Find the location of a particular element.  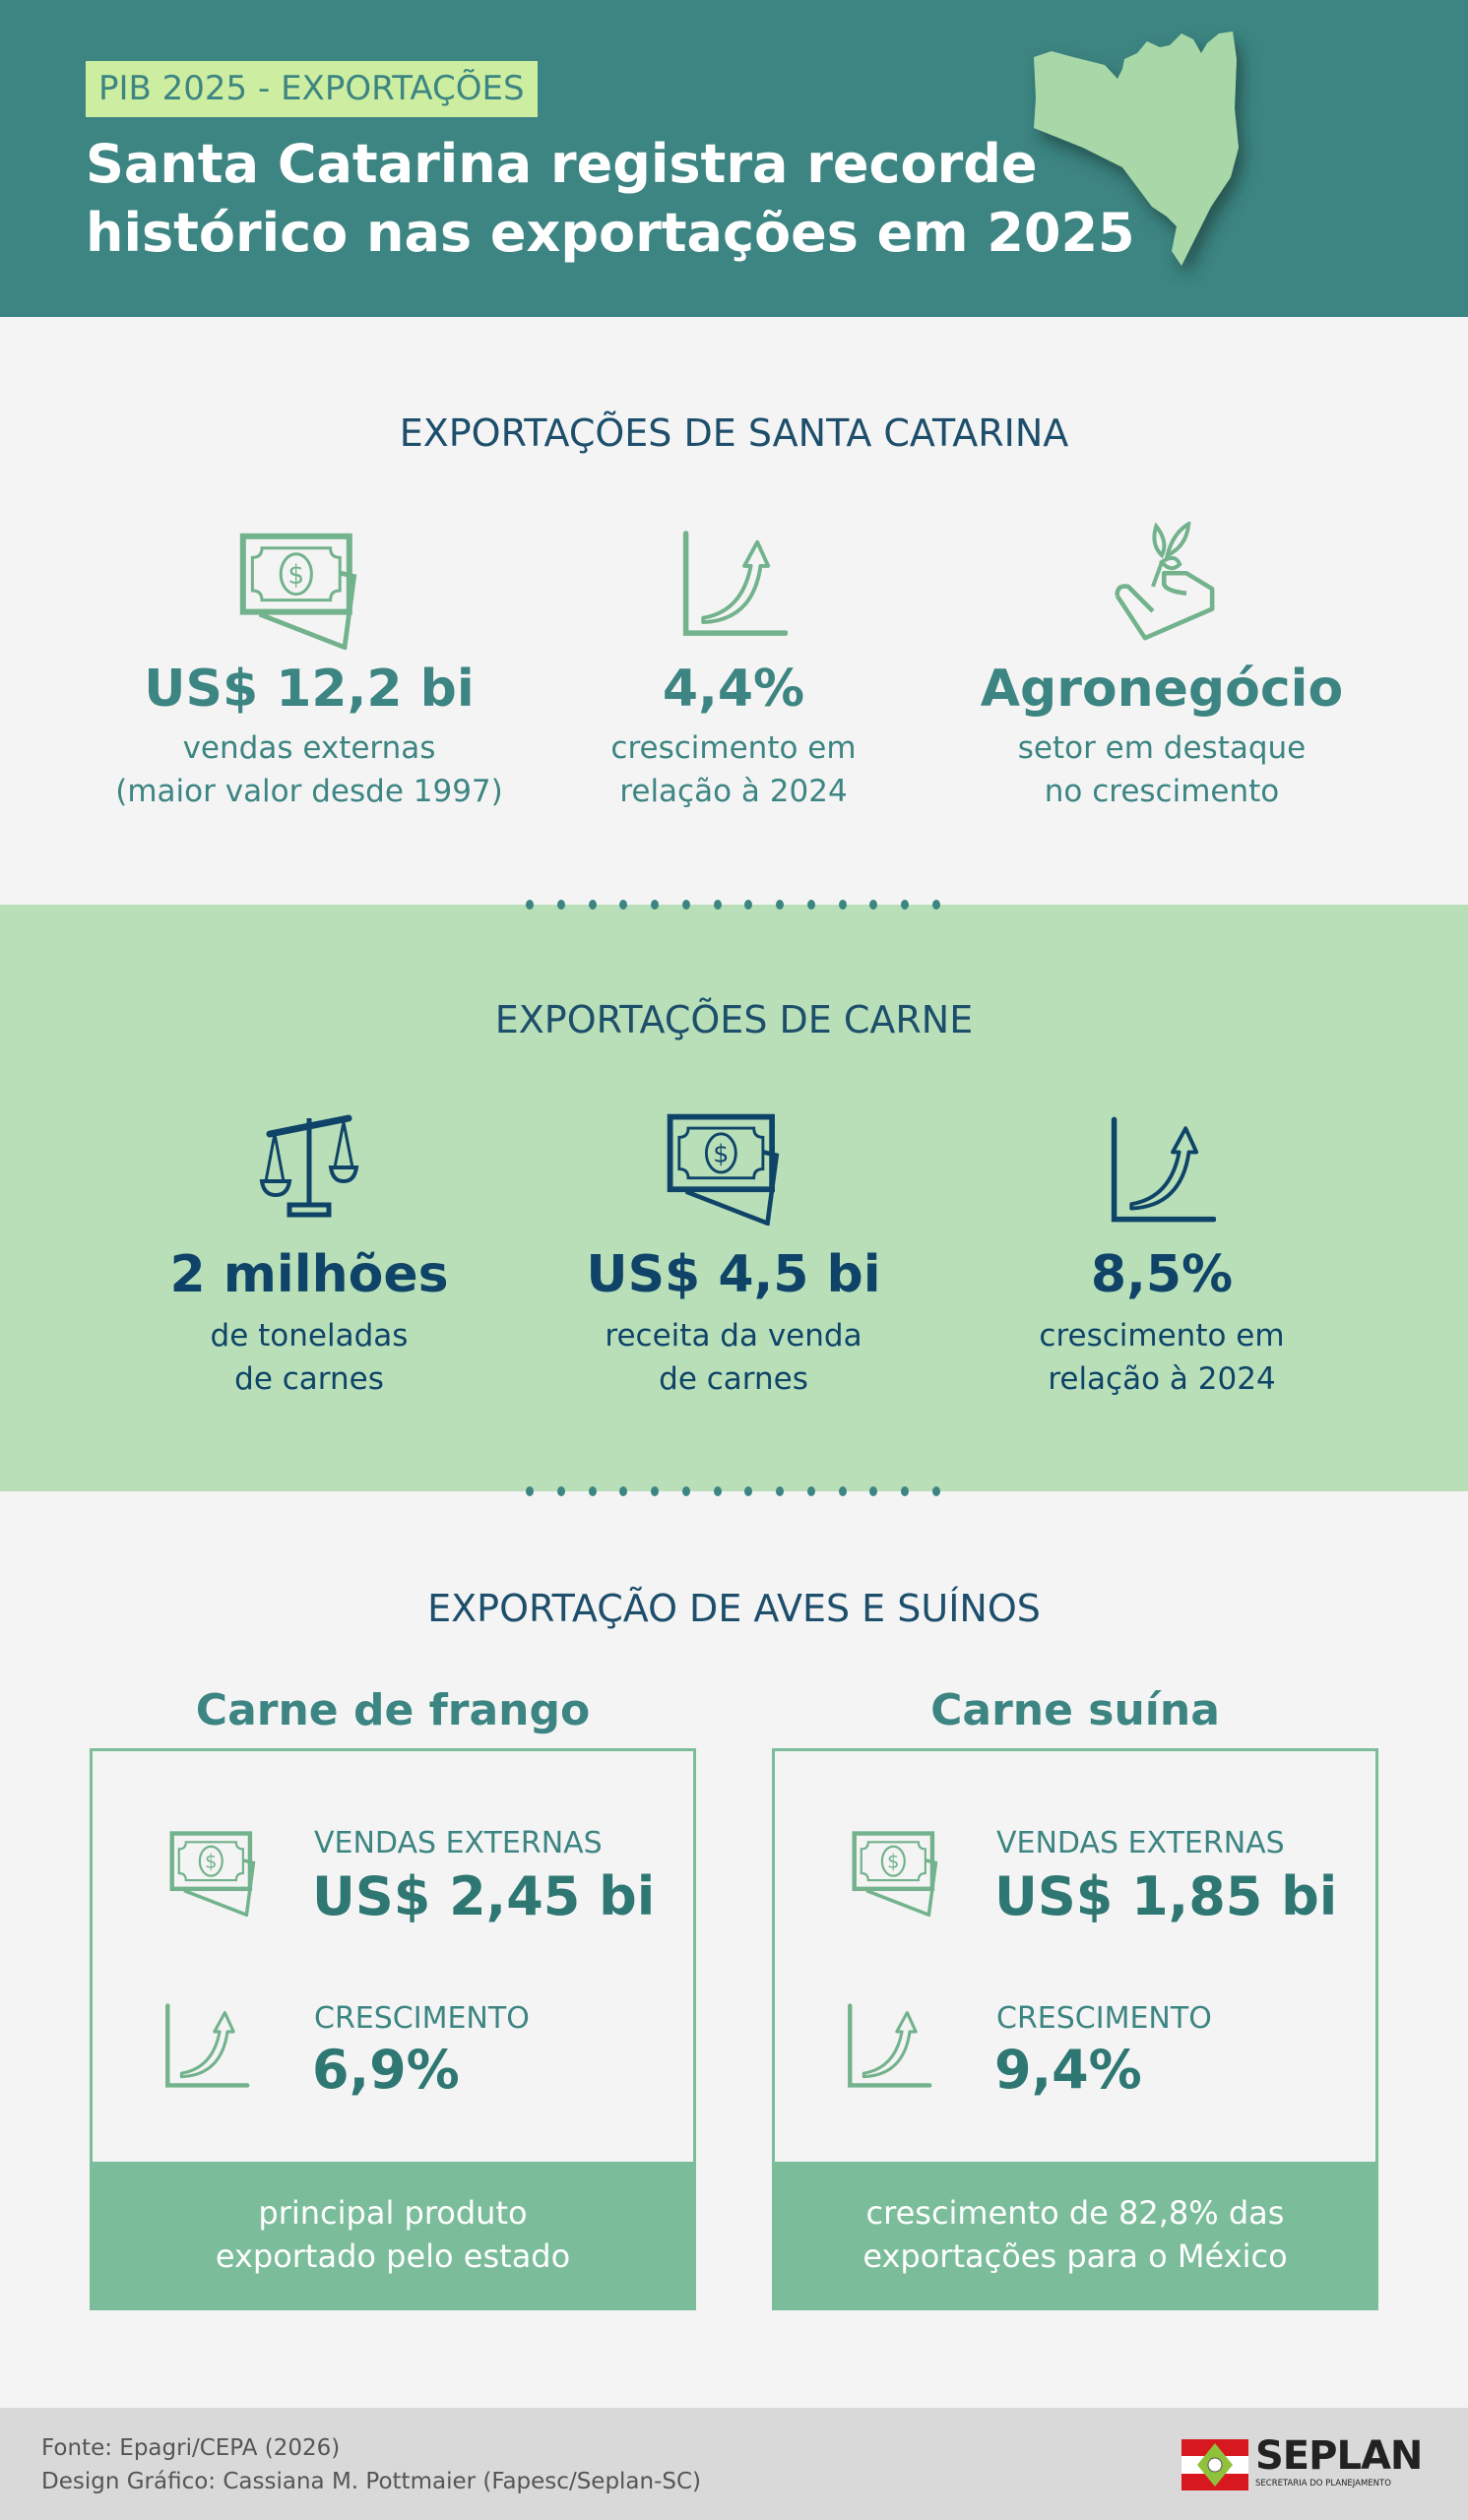

card-title-pork: Carne suína is located at coordinates (1075, 1710).